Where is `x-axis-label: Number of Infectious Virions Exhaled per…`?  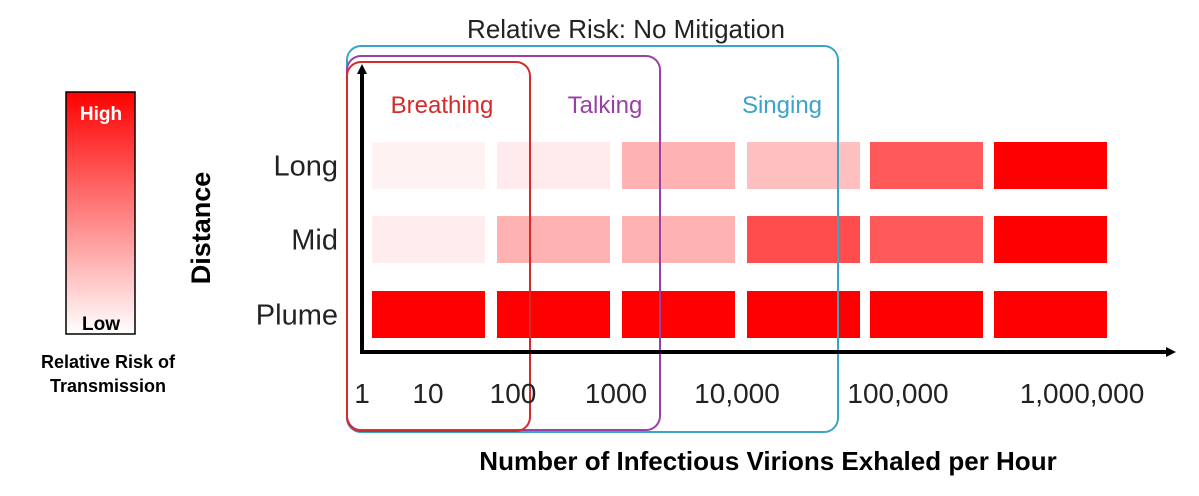 x-axis-label: Number of Infectious Virions Exhaled per… is located at coordinates (767, 461).